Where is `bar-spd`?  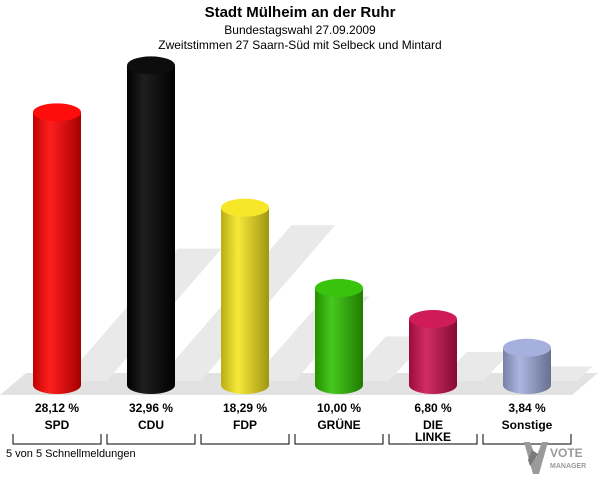
bar-spd is located at coordinates (57, 248).